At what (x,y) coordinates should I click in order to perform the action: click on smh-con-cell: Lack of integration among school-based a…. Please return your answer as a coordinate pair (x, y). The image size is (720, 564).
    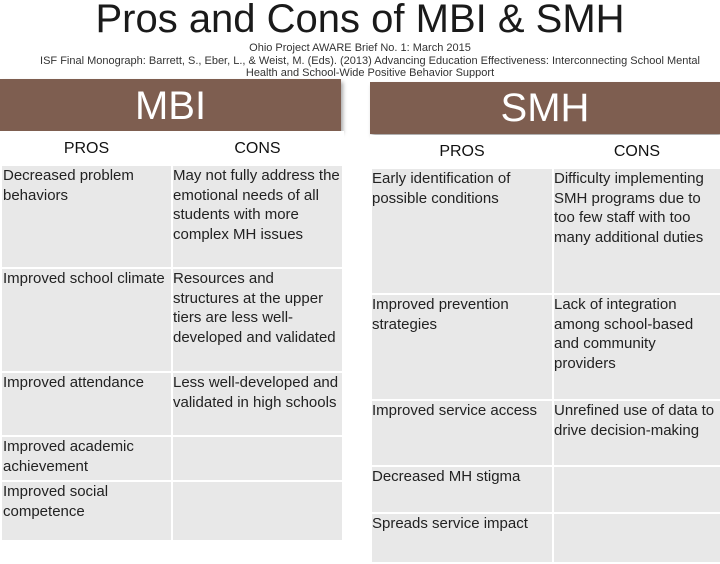
    Looking at the image, I should click on (636, 347).